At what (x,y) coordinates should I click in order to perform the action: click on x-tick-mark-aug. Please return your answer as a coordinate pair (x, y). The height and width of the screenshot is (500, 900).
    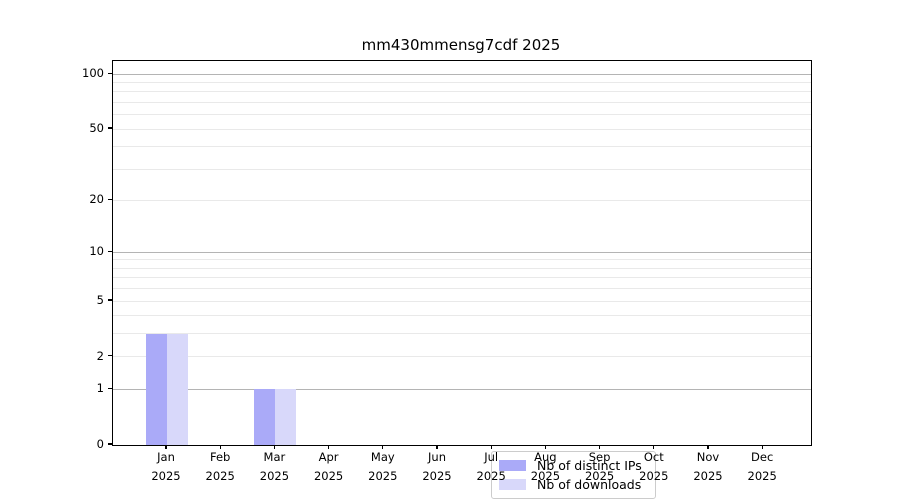
    Looking at the image, I should click on (545, 447).